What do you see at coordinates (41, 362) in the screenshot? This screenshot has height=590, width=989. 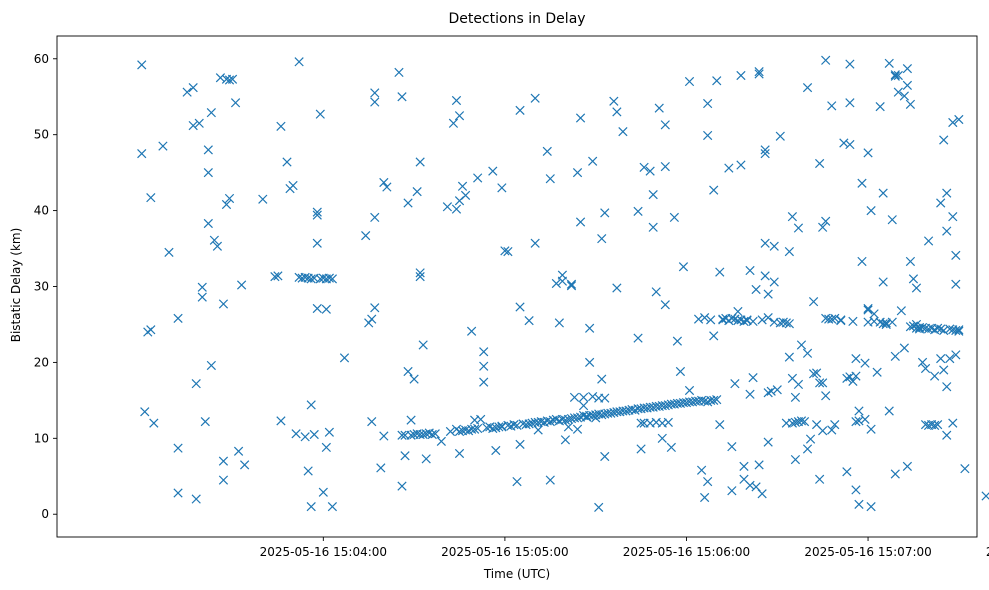 I see `y-tick-label: 20` at bounding box center [41, 362].